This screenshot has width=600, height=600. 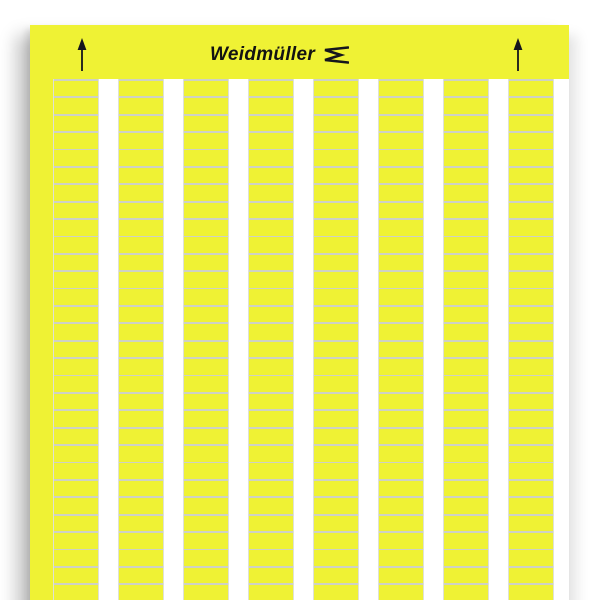 I want to click on brand-lockup: Weidmüller, so click(x=280, y=55).